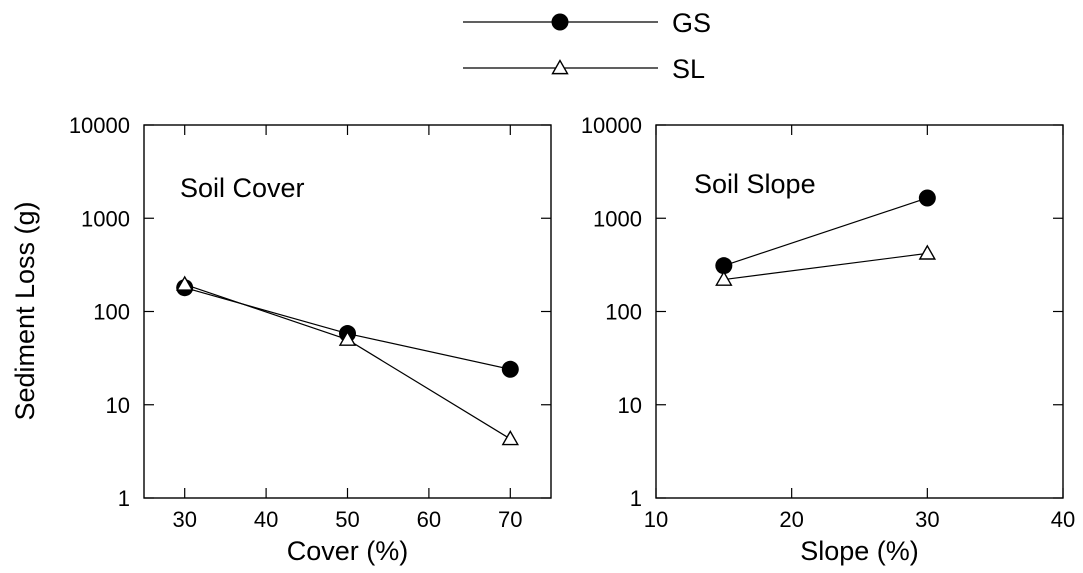 Image resolution: width=1083 pixels, height=573 pixels. What do you see at coordinates (791, 519) in the screenshot?
I see `x-tick-label: 20` at bounding box center [791, 519].